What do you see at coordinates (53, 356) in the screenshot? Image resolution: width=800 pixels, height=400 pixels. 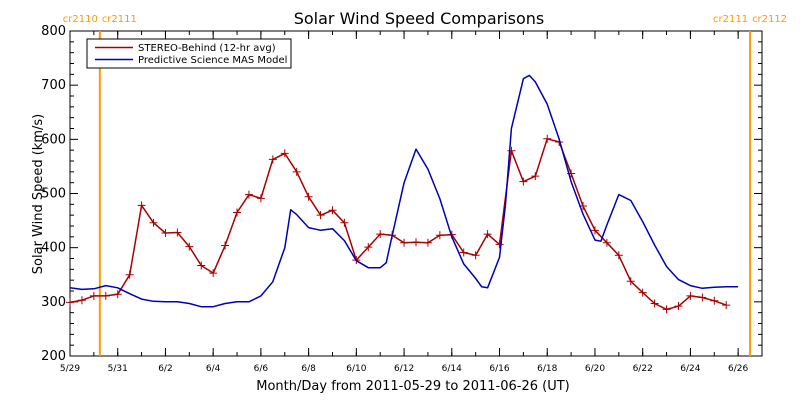 I see `y-tick-label: 200` at bounding box center [53, 356].